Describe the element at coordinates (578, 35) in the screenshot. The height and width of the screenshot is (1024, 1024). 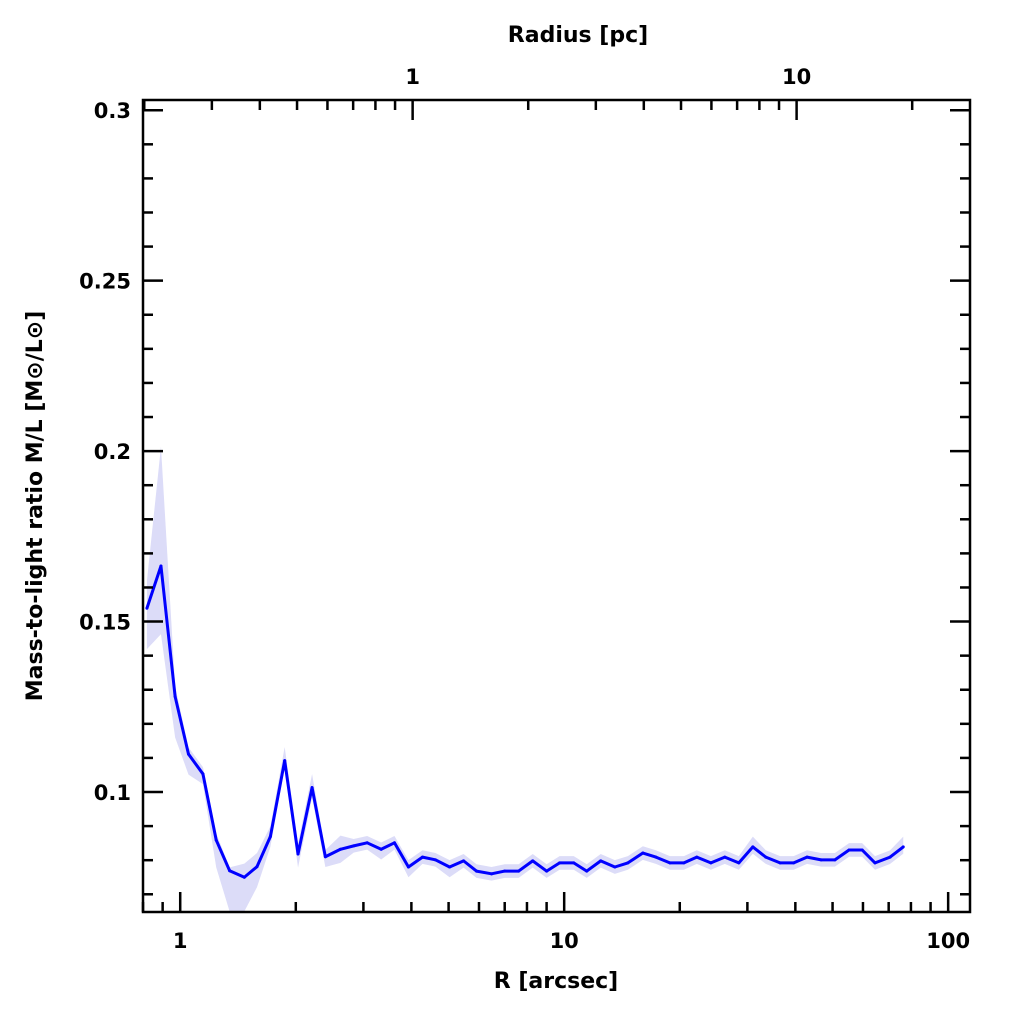
I see `top-axis-label: Radius [pc]` at that location.